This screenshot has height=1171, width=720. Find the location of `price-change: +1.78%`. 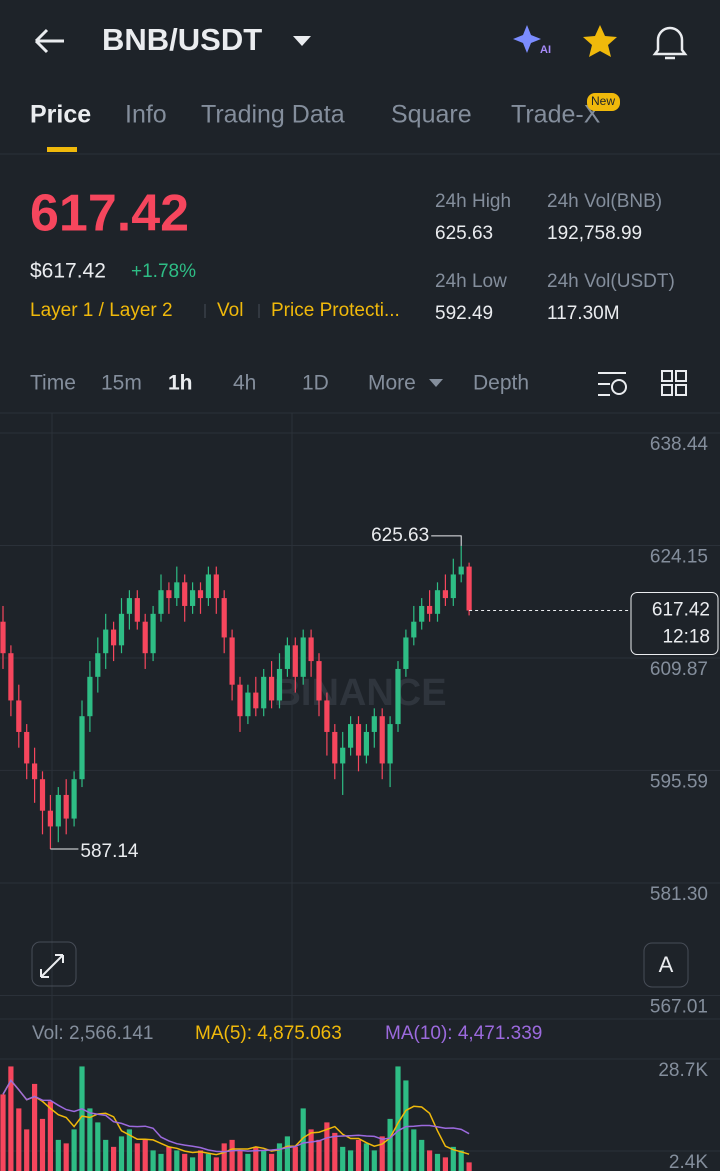

price-change: +1.78% is located at coordinates (163, 271).